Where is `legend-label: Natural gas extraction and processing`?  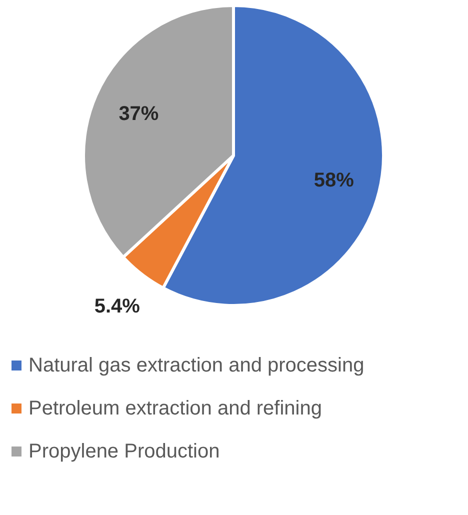
legend-label: Natural gas extraction and processing is located at coordinates (196, 365).